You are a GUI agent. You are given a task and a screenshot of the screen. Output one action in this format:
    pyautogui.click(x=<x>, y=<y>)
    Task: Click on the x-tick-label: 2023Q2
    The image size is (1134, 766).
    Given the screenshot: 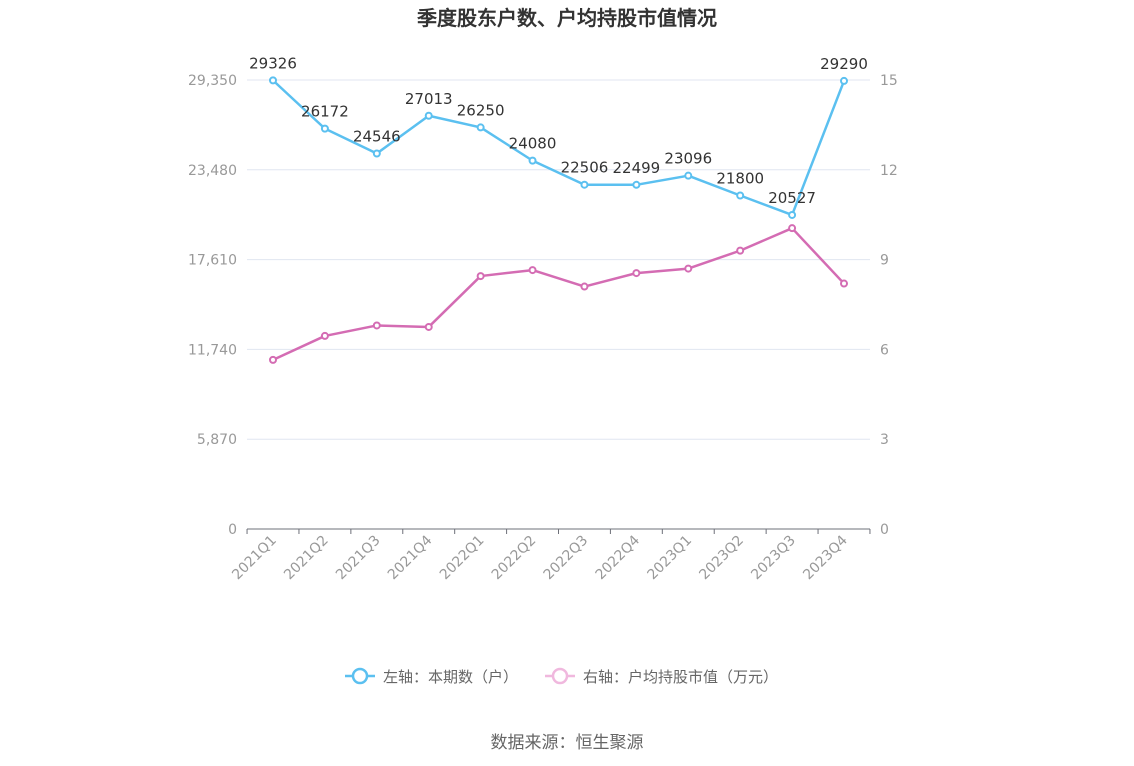 What is the action you would take?
    pyautogui.click(x=721, y=558)
    